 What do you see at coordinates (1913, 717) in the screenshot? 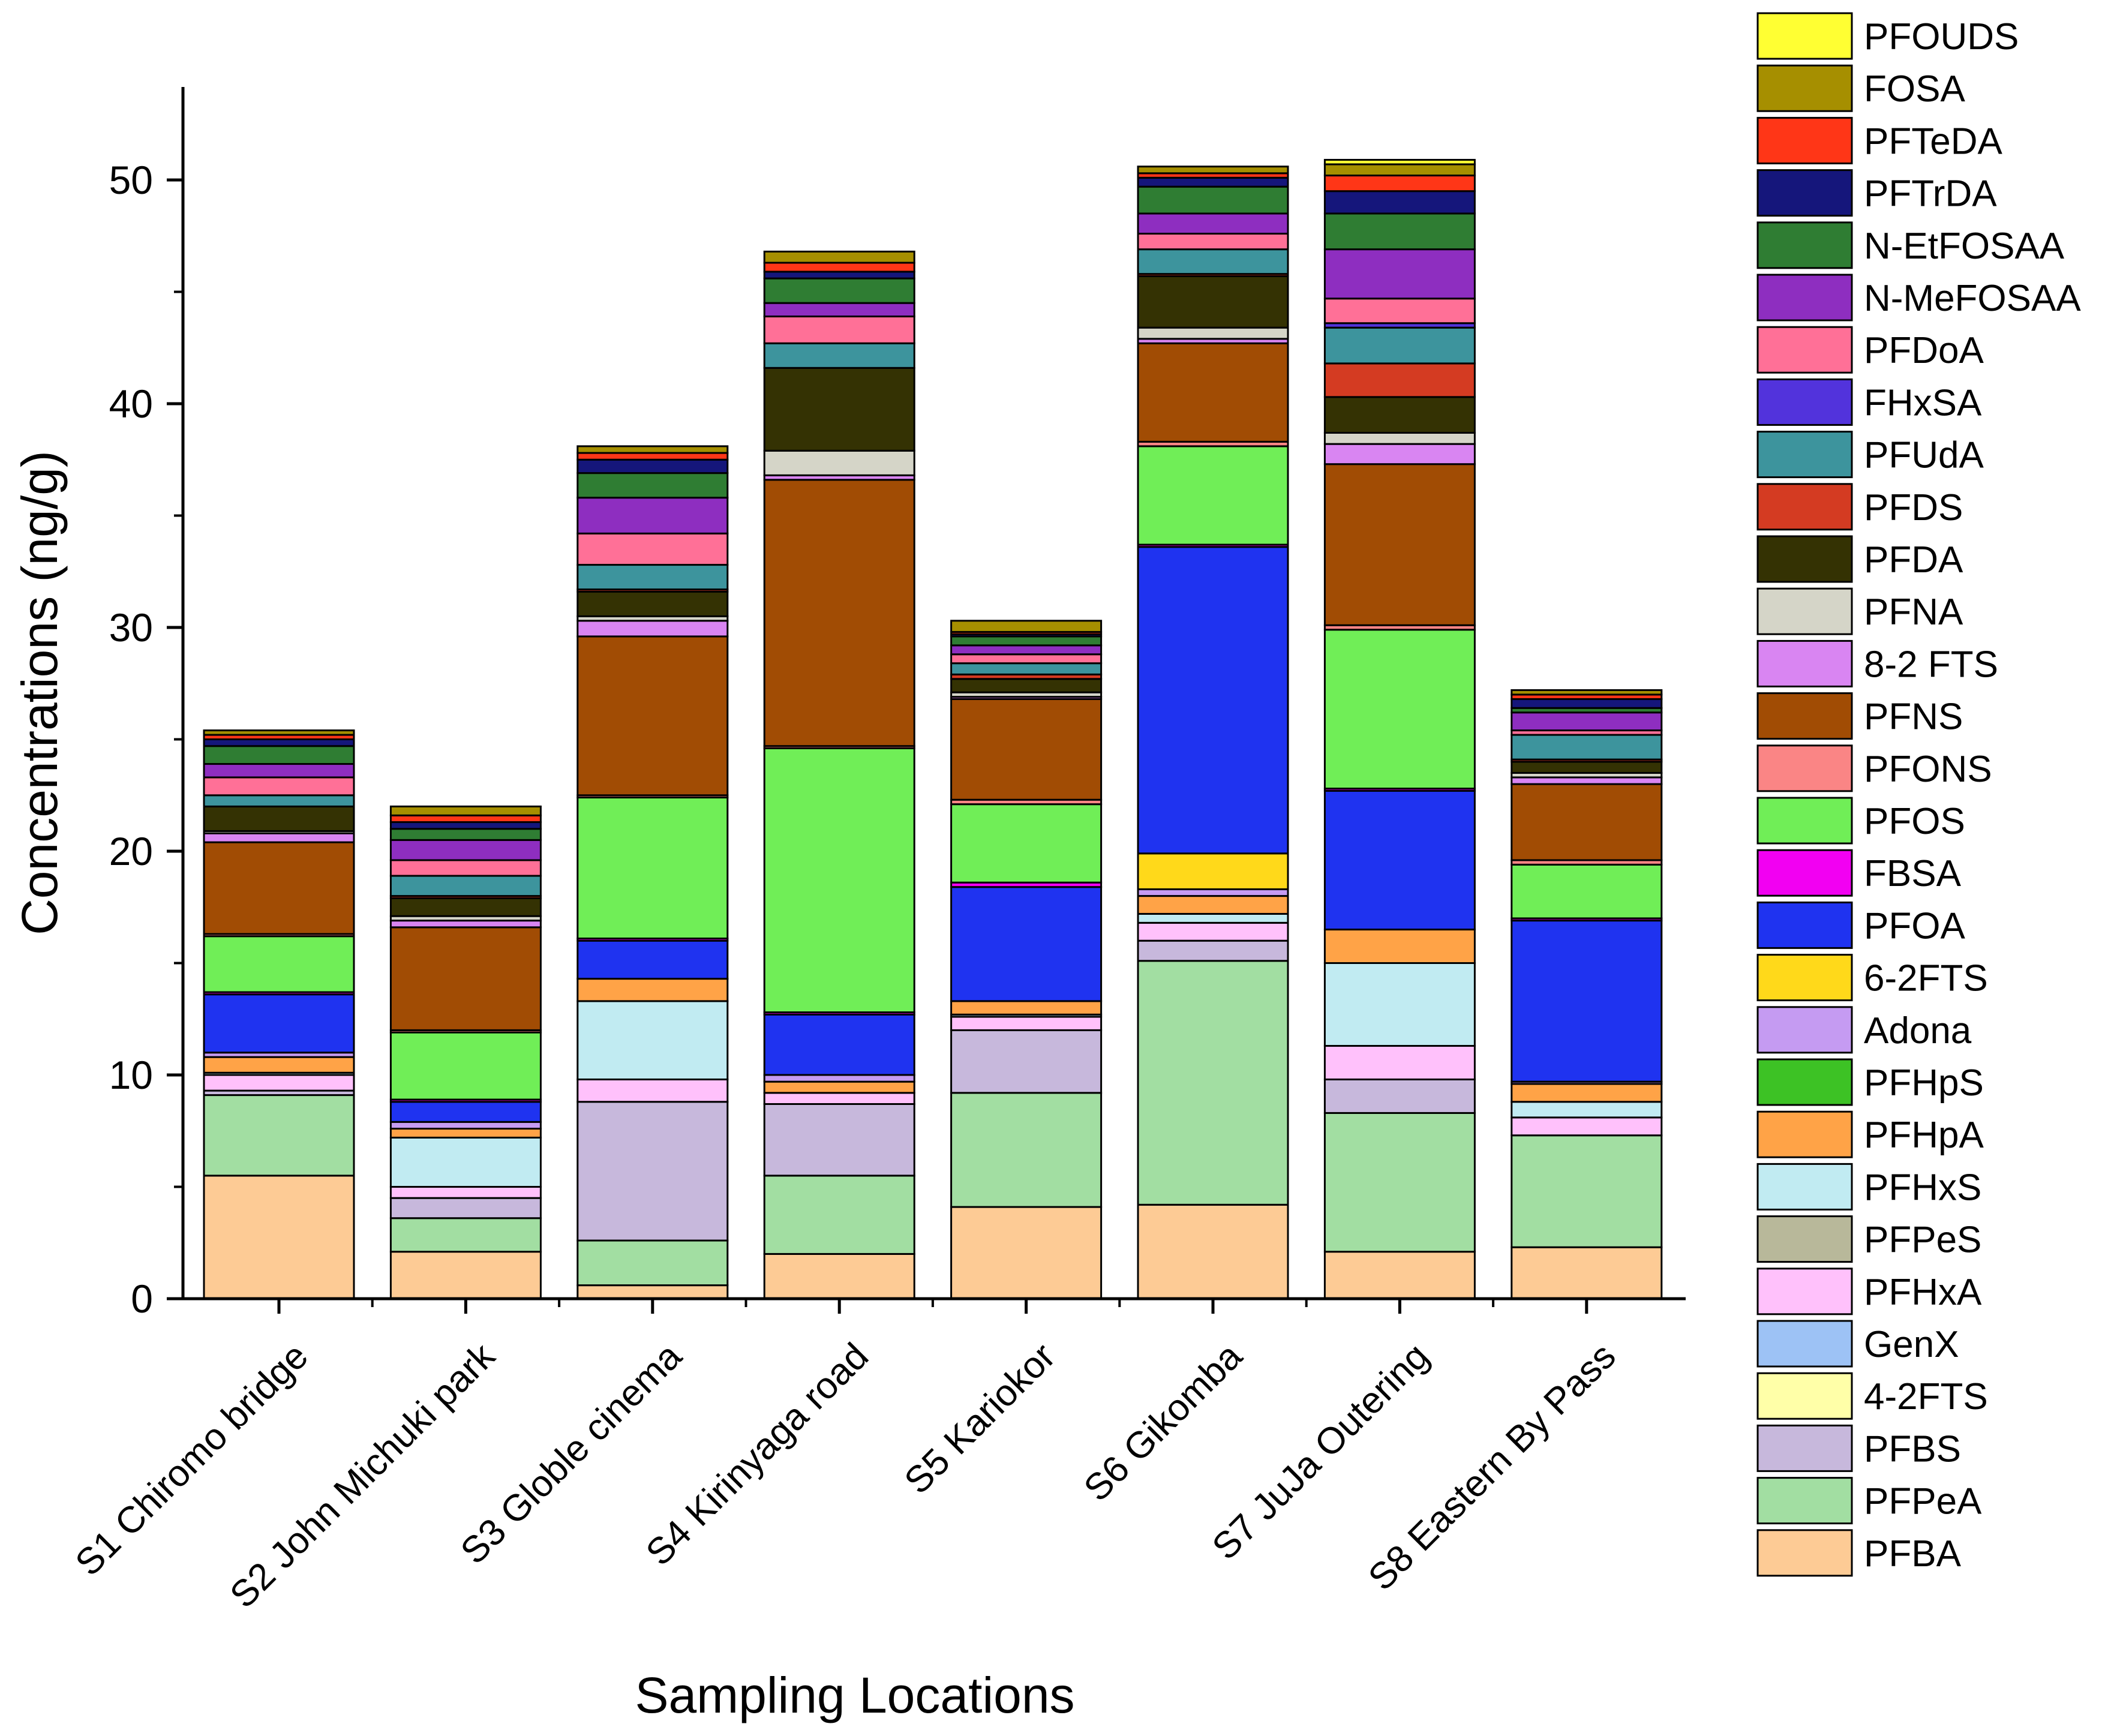
I see `legend-label: PFNS` at bounding box center [1913, 717].